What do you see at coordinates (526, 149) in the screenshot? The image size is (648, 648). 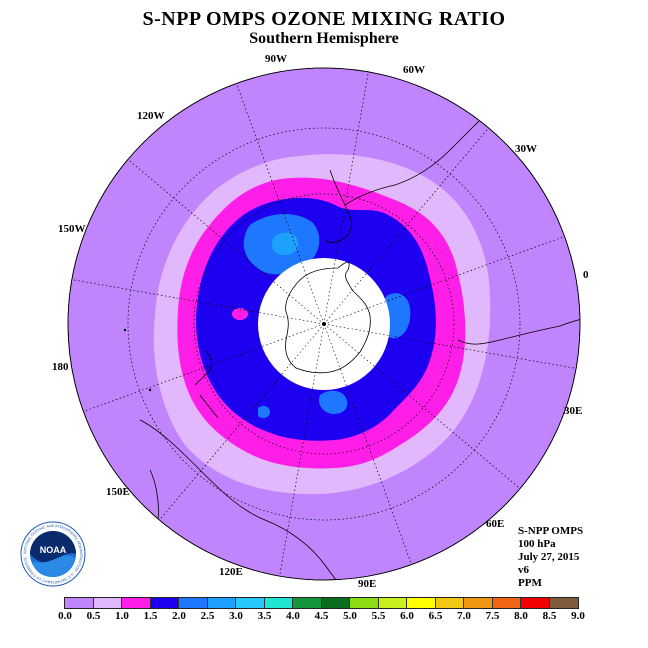 I see `lon-label-30w: 30W` at bounding box center [526, 149].